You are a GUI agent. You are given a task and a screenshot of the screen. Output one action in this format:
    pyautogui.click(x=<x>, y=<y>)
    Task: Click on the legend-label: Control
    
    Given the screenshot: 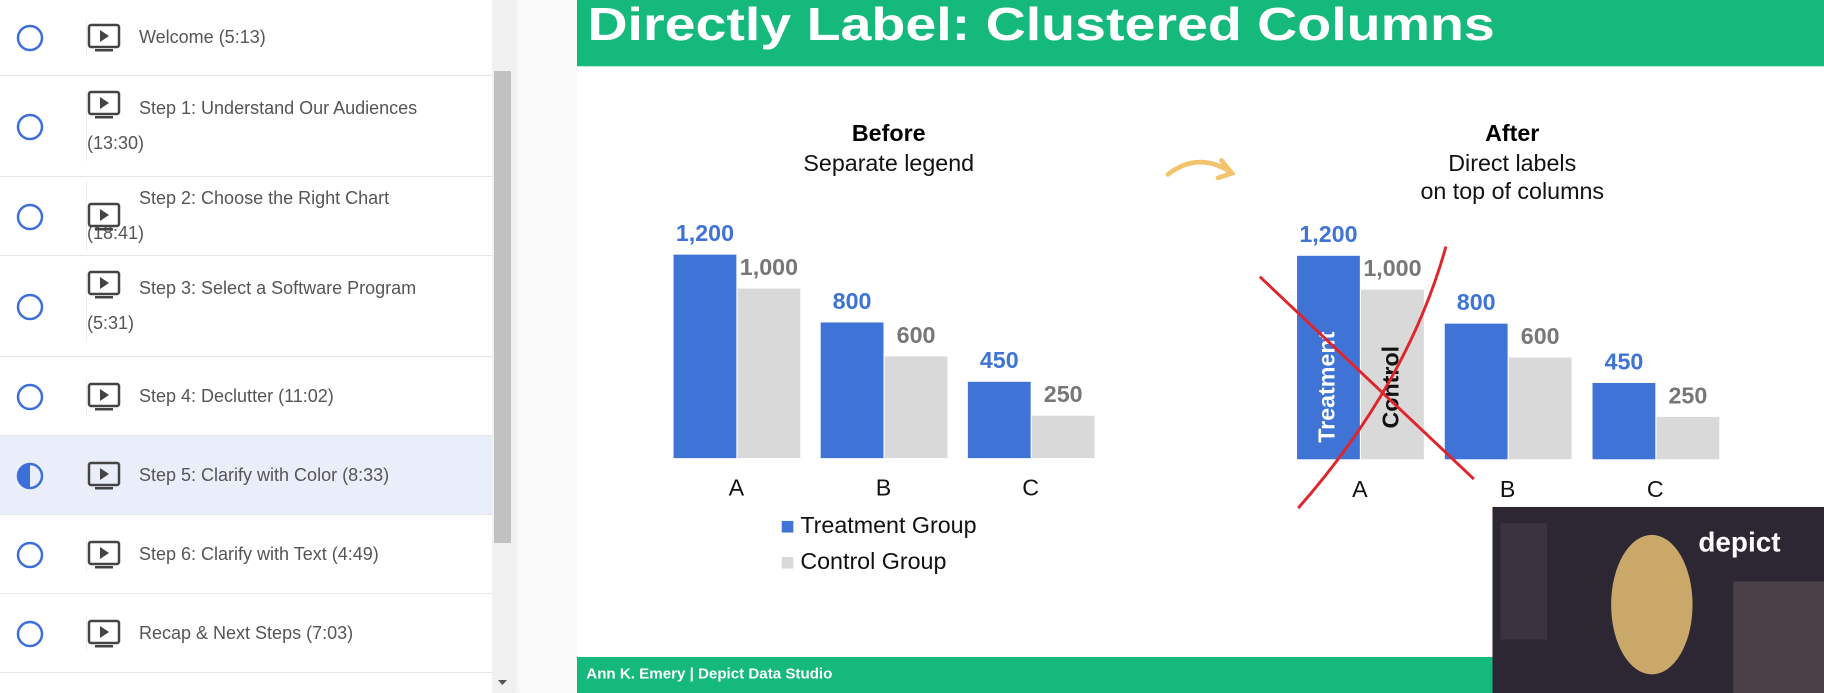 What is the action you would take?
    pyautogui.click(x=1391, y=387)
    